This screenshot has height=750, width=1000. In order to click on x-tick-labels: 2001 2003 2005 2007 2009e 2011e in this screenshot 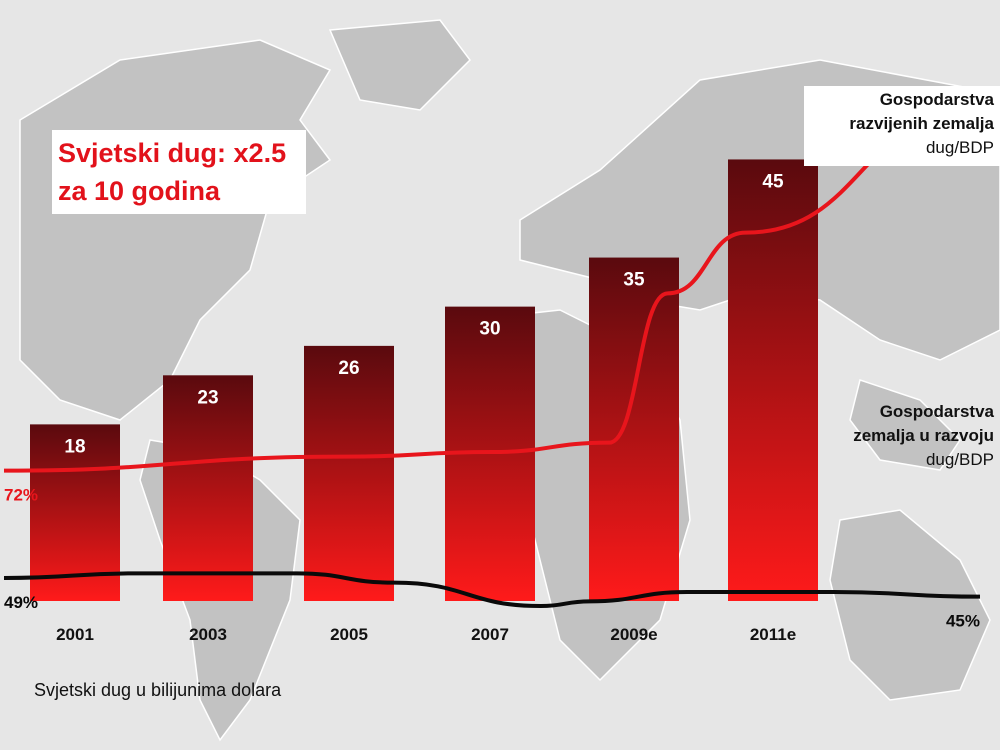, I will do `click(426, 634)`.